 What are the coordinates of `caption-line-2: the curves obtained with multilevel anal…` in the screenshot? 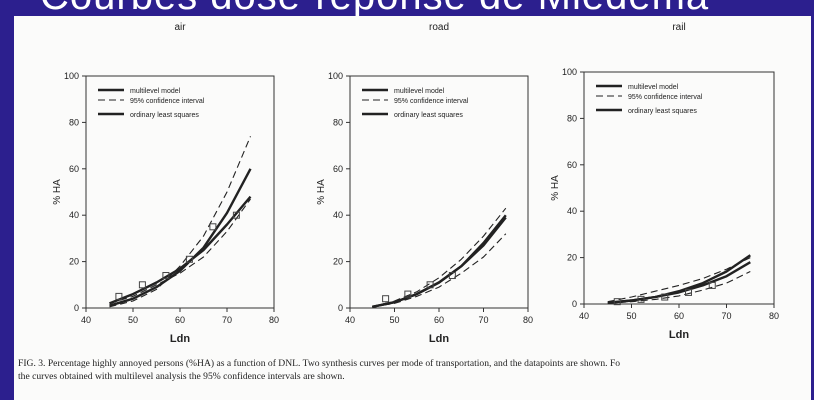 It's located at (181, 376).